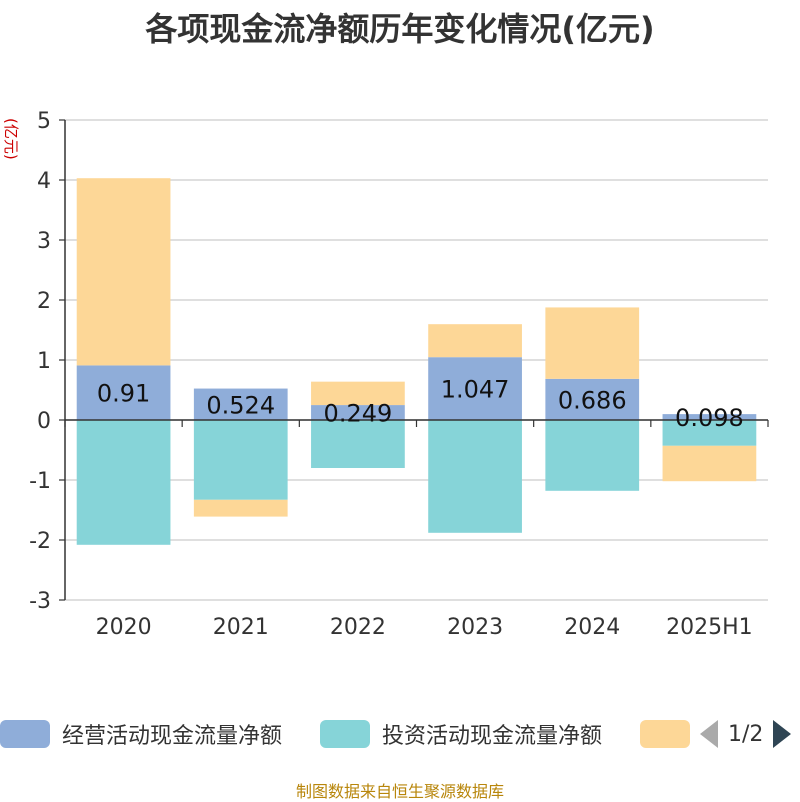 The image size is (800, 802). I want to click on y-tick-label: 2, so click(44, 301).